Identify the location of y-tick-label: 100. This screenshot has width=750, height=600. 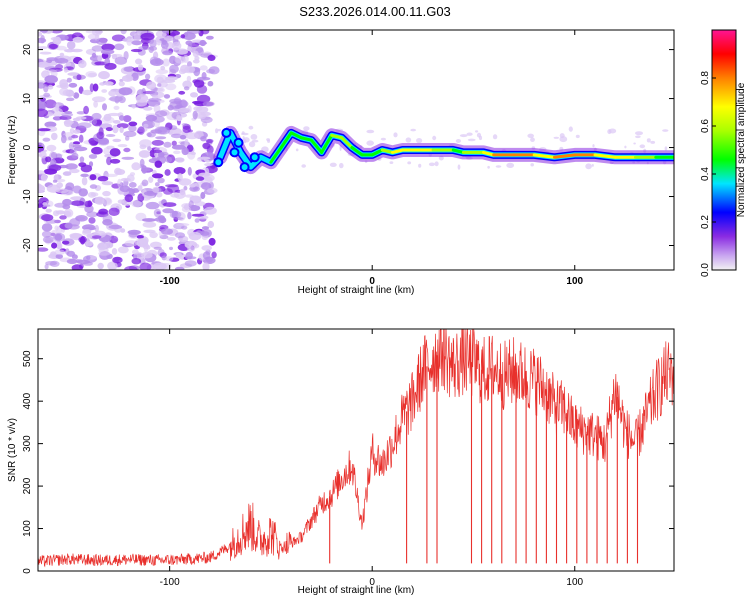
(27, 528).